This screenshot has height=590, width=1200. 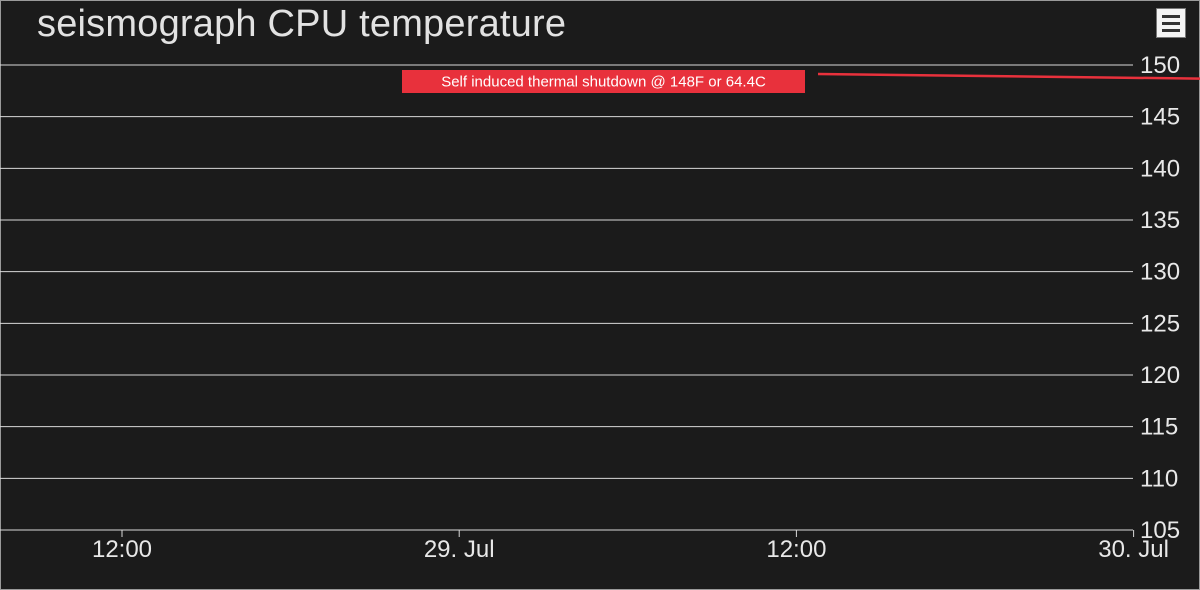 What do you see at coordinates (1160, 530) in the screenshot?
I see `y-tick-label: 105` at bounding box center [1160, 530].